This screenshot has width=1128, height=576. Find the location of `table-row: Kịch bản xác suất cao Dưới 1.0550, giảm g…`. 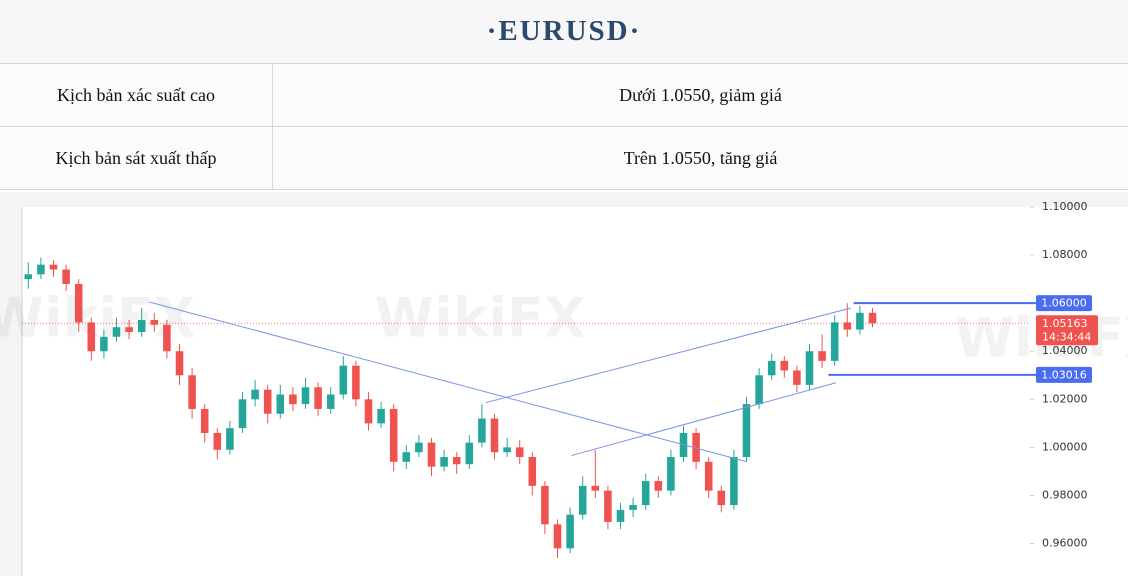

table-row: Kịch bản xác suất cao Dưới 1.0550, giảm g… is located at coordinates (564, 95).